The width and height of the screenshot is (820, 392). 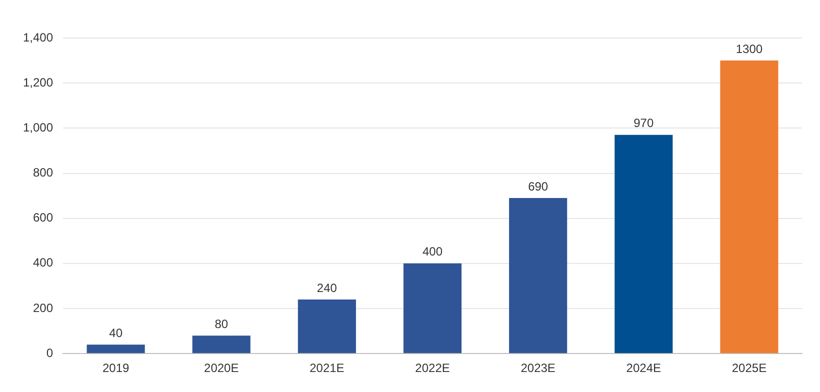 What do you see at coordinates (327, 287) in the screenshot?
I see `data-label: 240` at bounding box center [327, 287].